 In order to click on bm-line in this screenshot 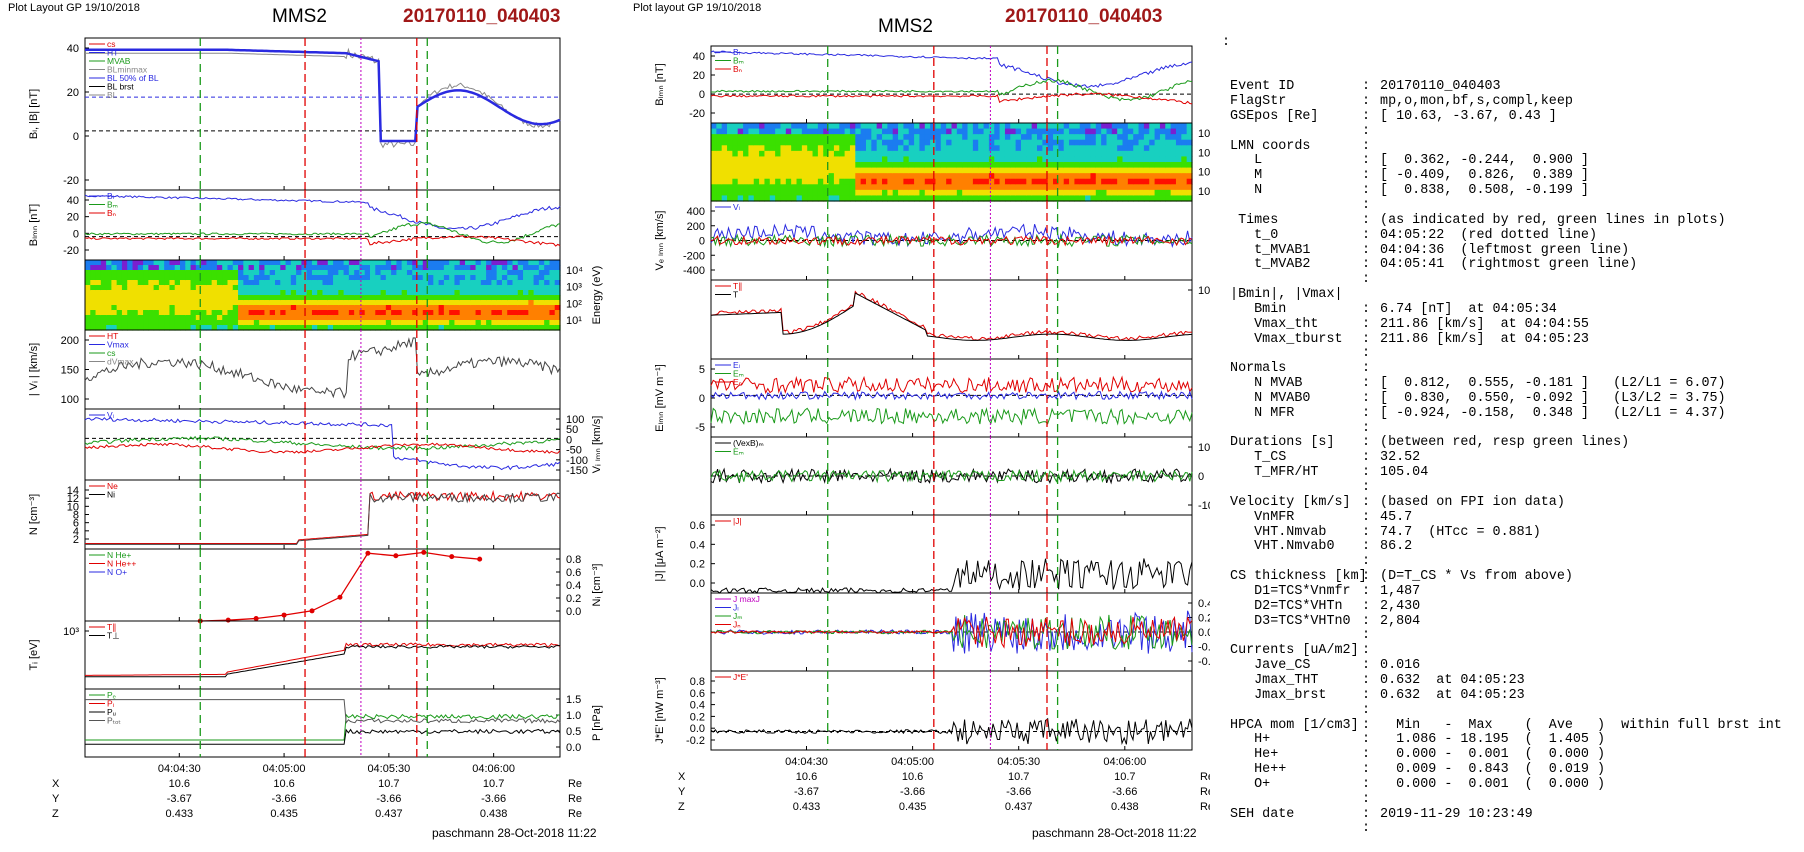, I will do `click(322, 232)`.